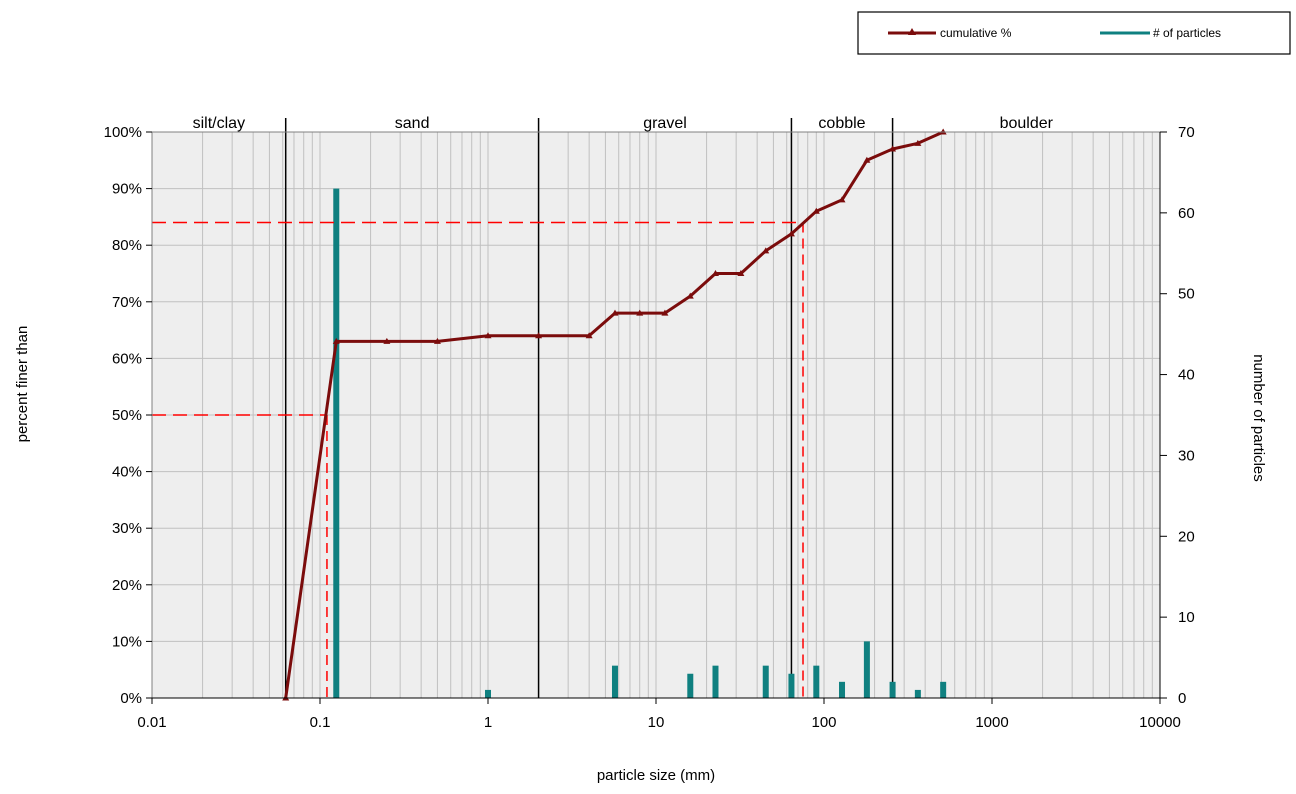 The image size is (1296, 794). I want to click on x-axis-ticks: 0.01 0.1 1 10 100 1000 10000, so click(659, 714).